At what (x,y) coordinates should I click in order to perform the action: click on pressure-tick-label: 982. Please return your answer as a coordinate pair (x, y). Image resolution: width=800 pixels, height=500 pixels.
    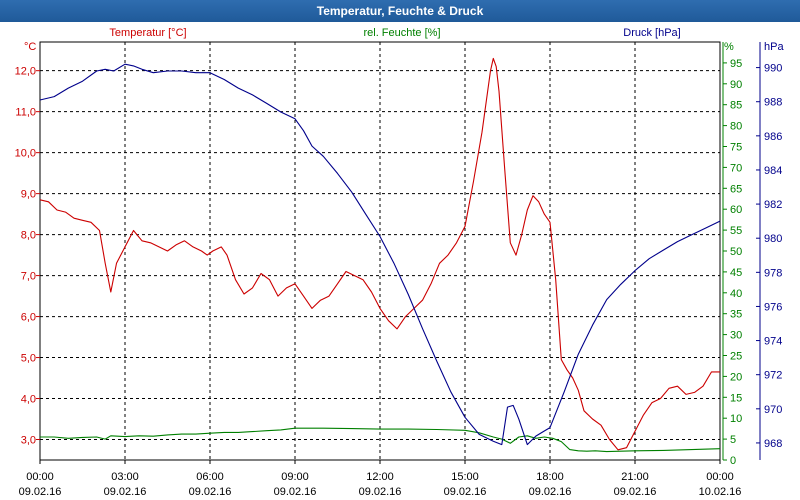
    Looking at the image, I should click on (773, 205).